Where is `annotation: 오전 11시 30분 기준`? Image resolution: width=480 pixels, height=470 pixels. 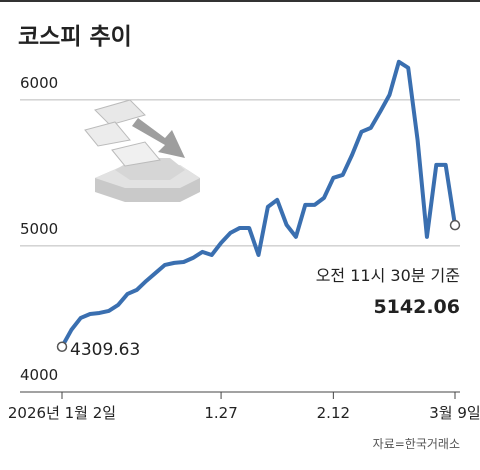
annotation: 오전 11시 30분 기준 is located at coordinates (388, 275).